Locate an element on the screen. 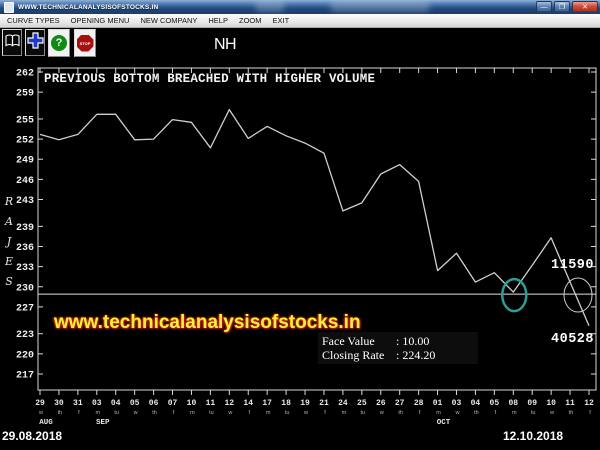  chart-symbol-title: NH is located at coordinates (225, 44).